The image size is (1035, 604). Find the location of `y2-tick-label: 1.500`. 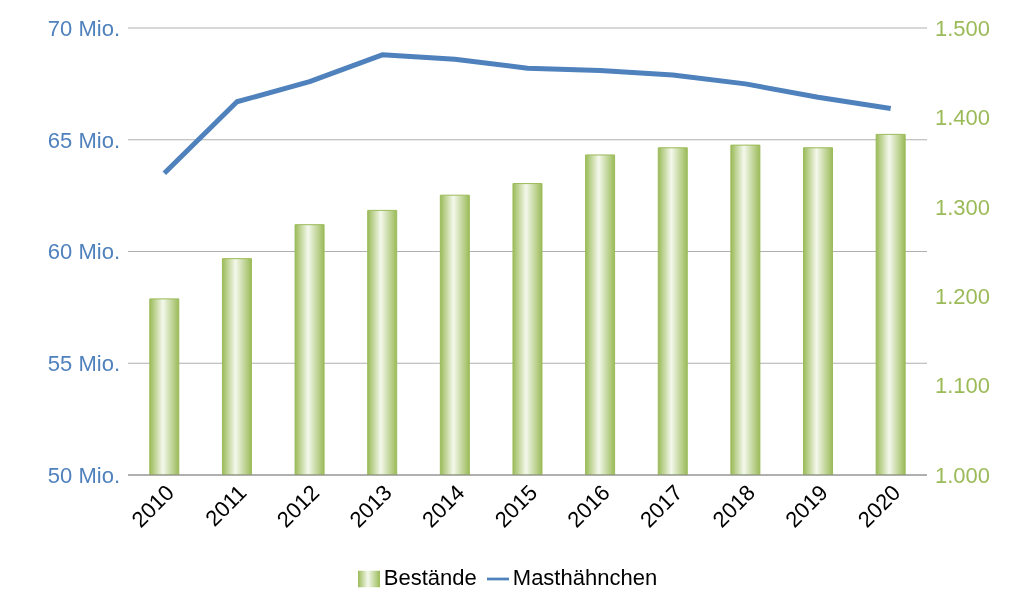

y2-tick-label: 1.500 is located at coordinates (963, 28).